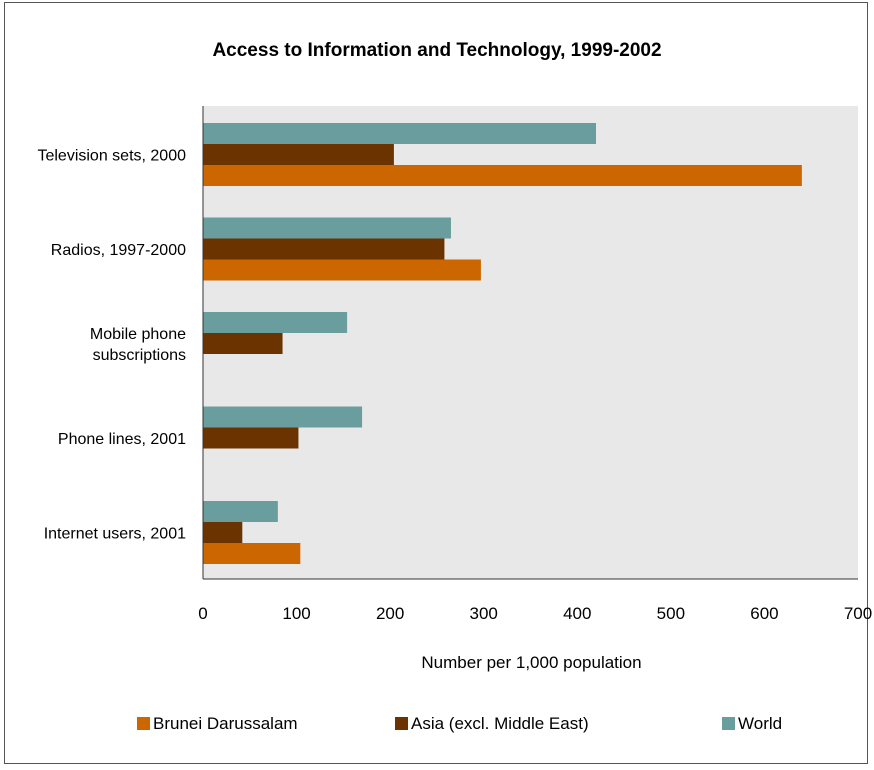 This screenshot has width=874, height=770. I want to click on x-tick-label: 0, so click(202, 613).